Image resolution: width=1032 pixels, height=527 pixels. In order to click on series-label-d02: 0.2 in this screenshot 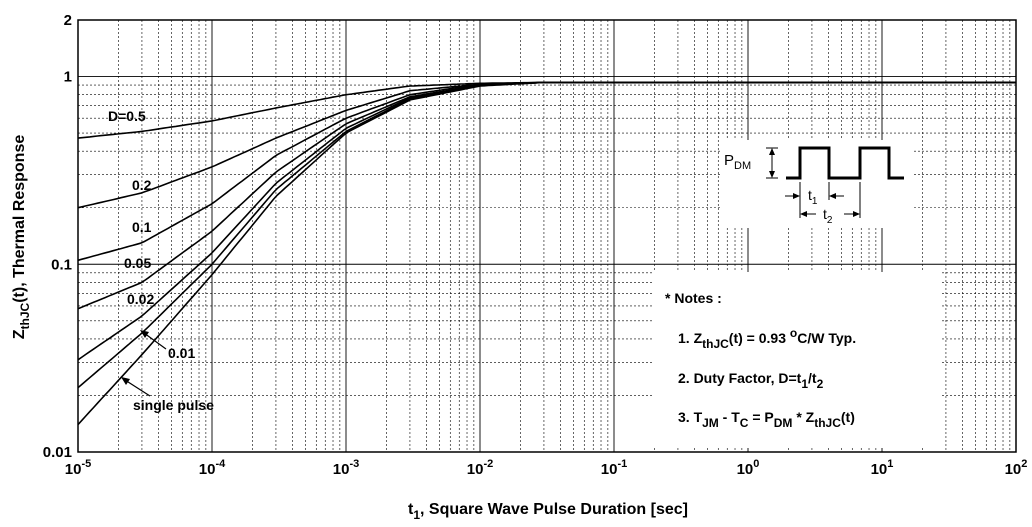, I will do `click(142, 185)`.